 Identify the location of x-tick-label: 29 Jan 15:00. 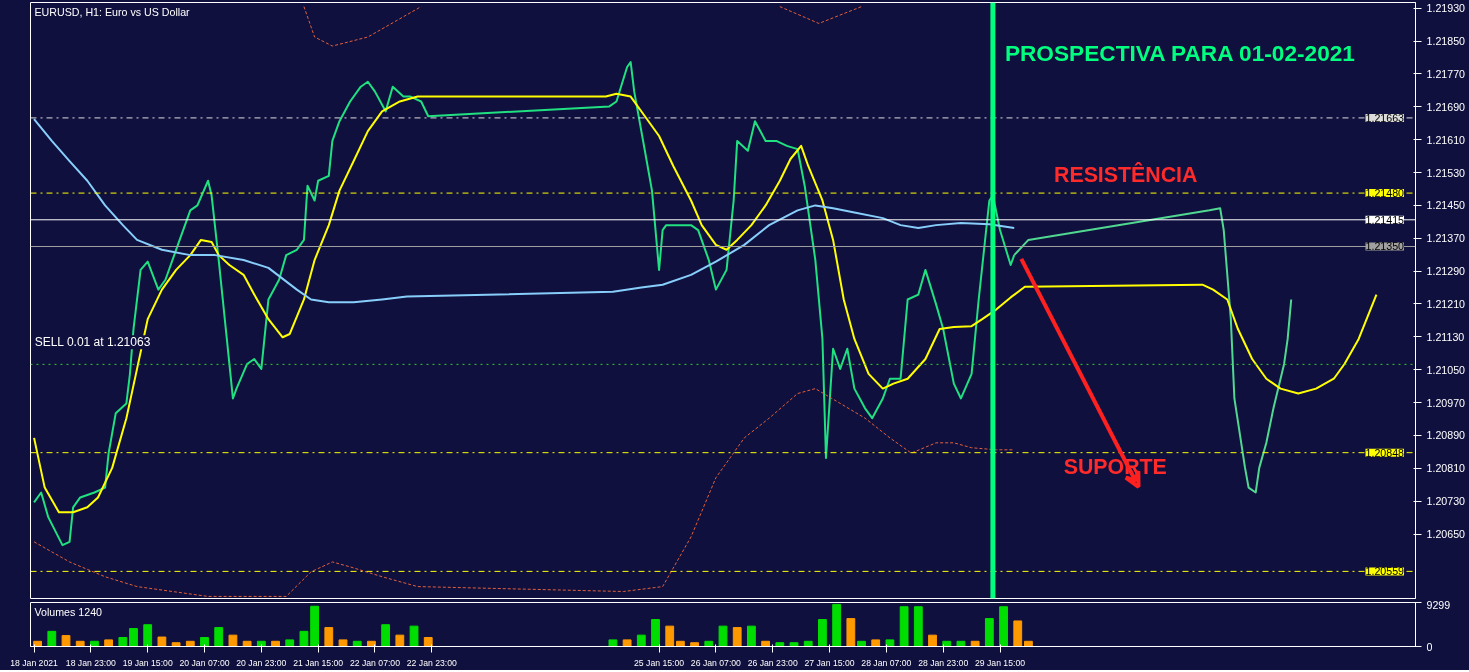
(1000, 662).